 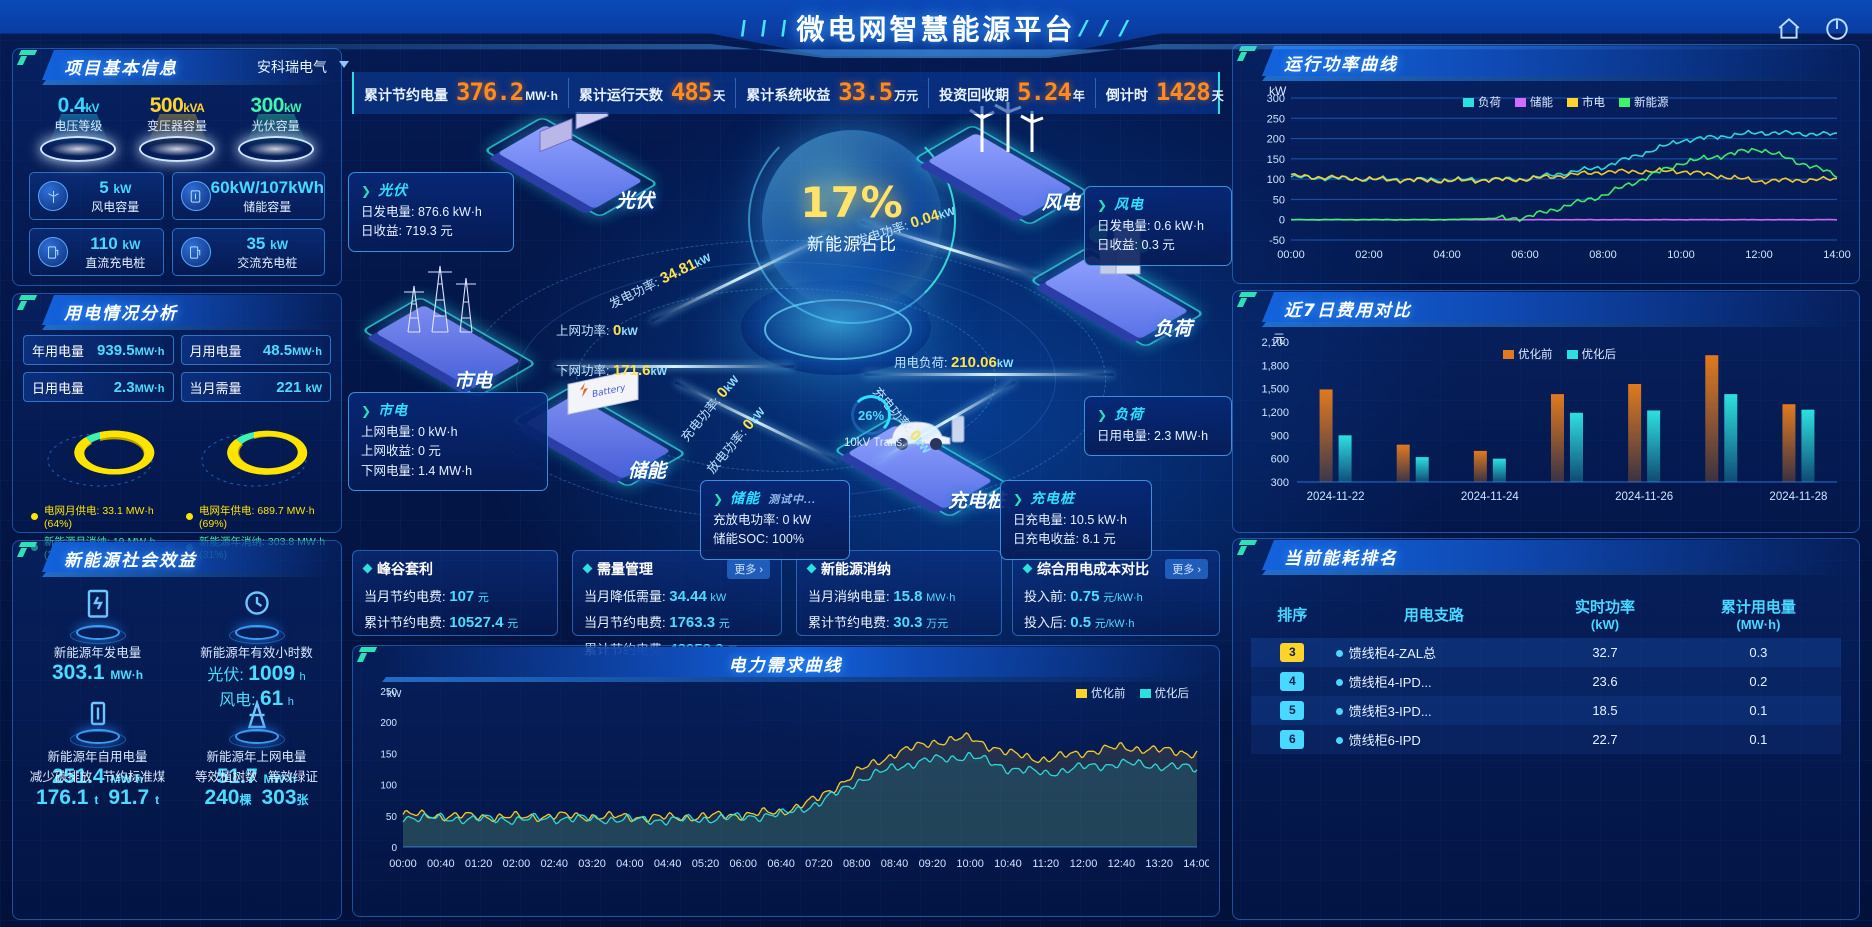 What do you see at coordinates (53, 196) in the screenshot?
I see `wind-turbine-icon` at bounding box center [53, 196].